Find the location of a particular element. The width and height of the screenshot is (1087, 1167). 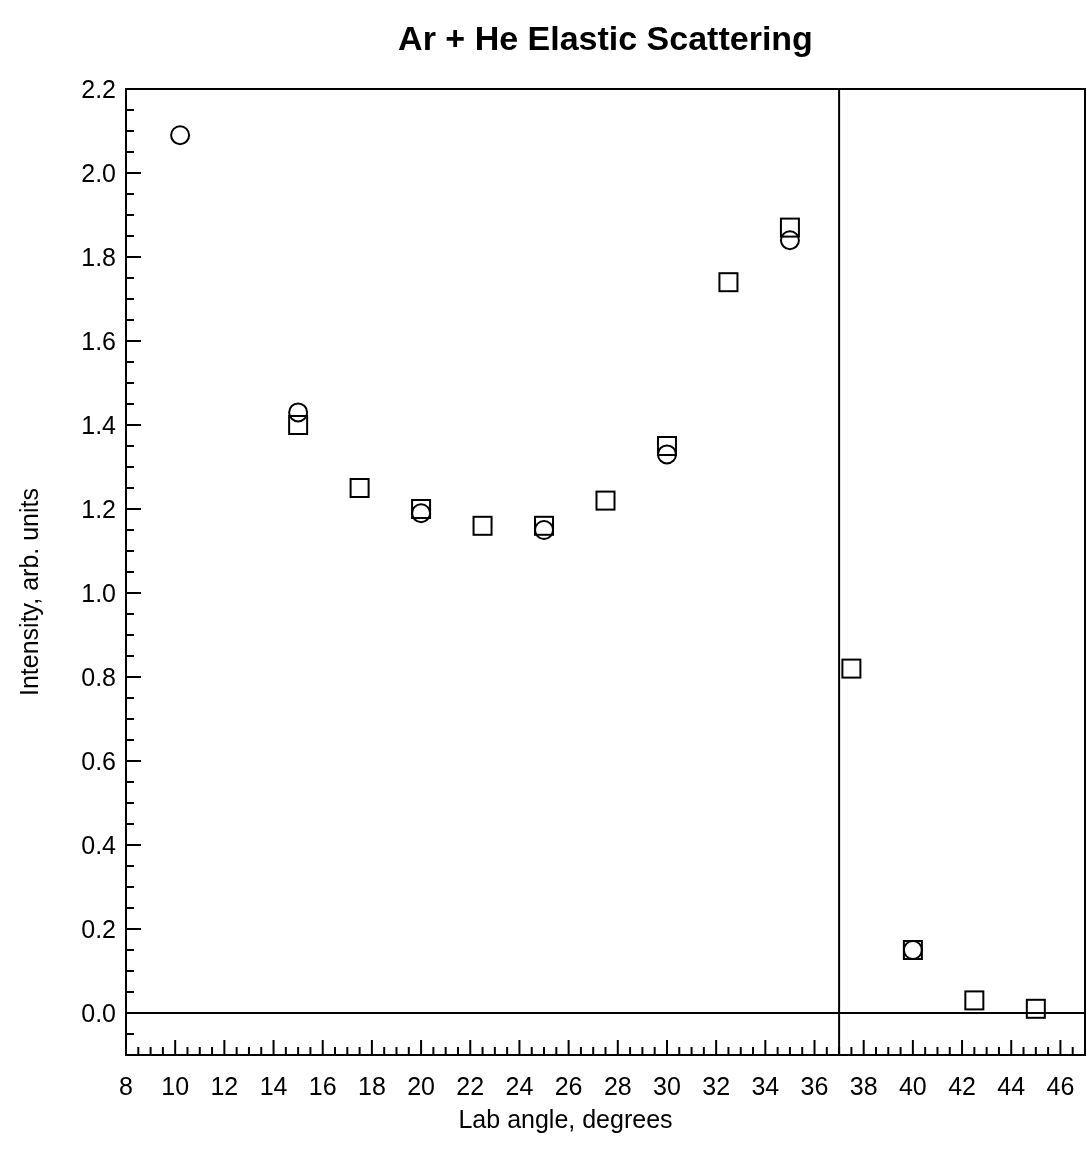

x-tick-label: 30 is located at coordinates (667, 1086).